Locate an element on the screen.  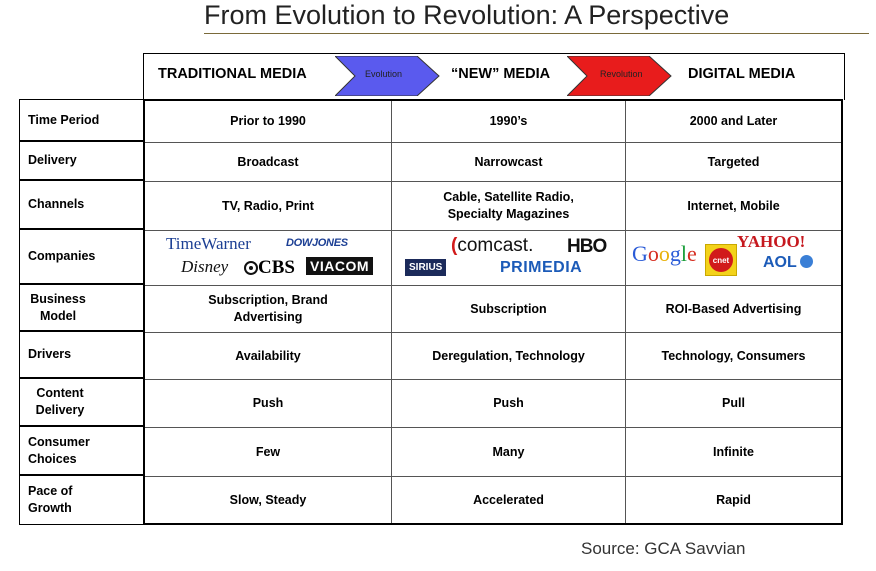
companies-traditional is located at coordinates (268, 258).